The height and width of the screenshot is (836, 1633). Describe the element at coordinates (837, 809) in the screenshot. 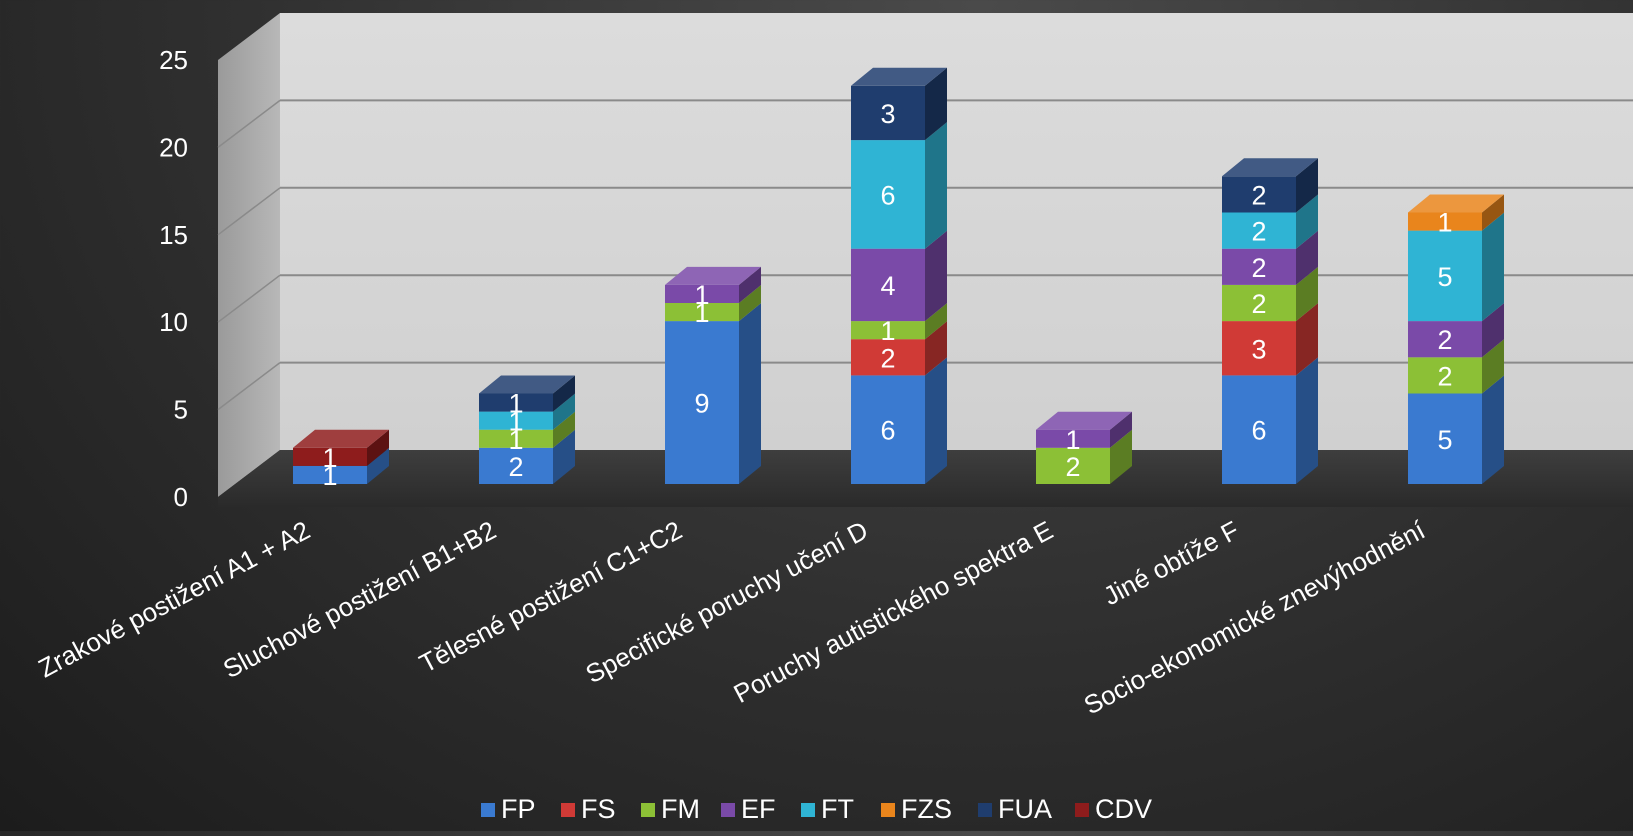

I see `legend-label-ft: FT` at that location.